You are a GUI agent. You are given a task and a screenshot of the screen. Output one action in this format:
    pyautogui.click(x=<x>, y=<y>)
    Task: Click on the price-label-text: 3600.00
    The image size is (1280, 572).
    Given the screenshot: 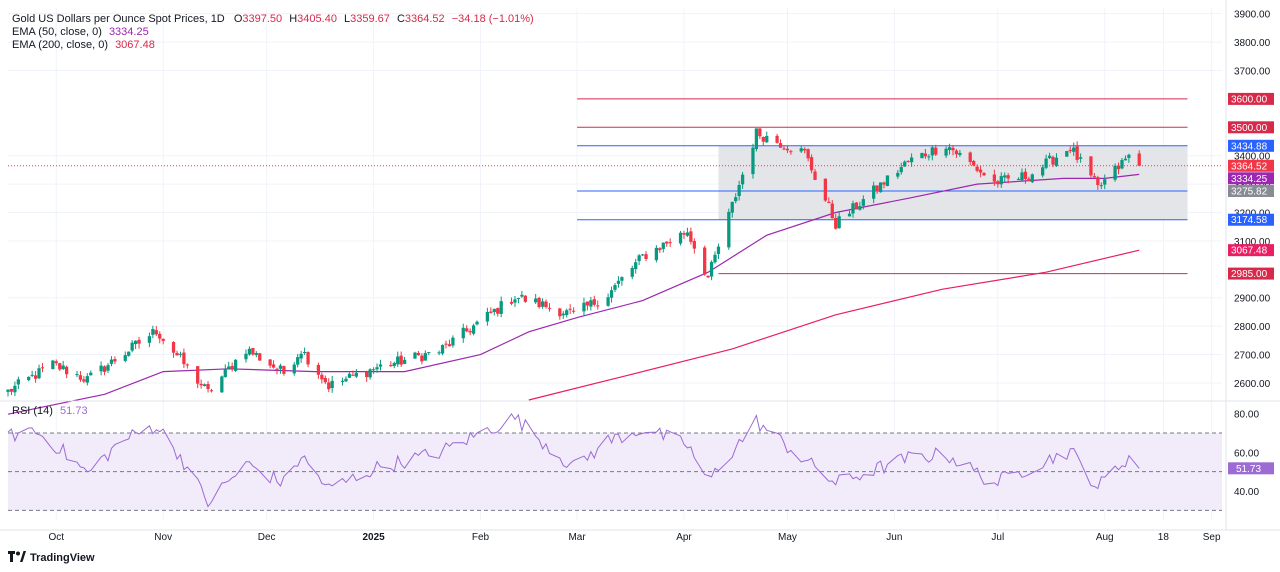 What is the action you would take?
    pyautogui.click(x=1249, y=99)
    